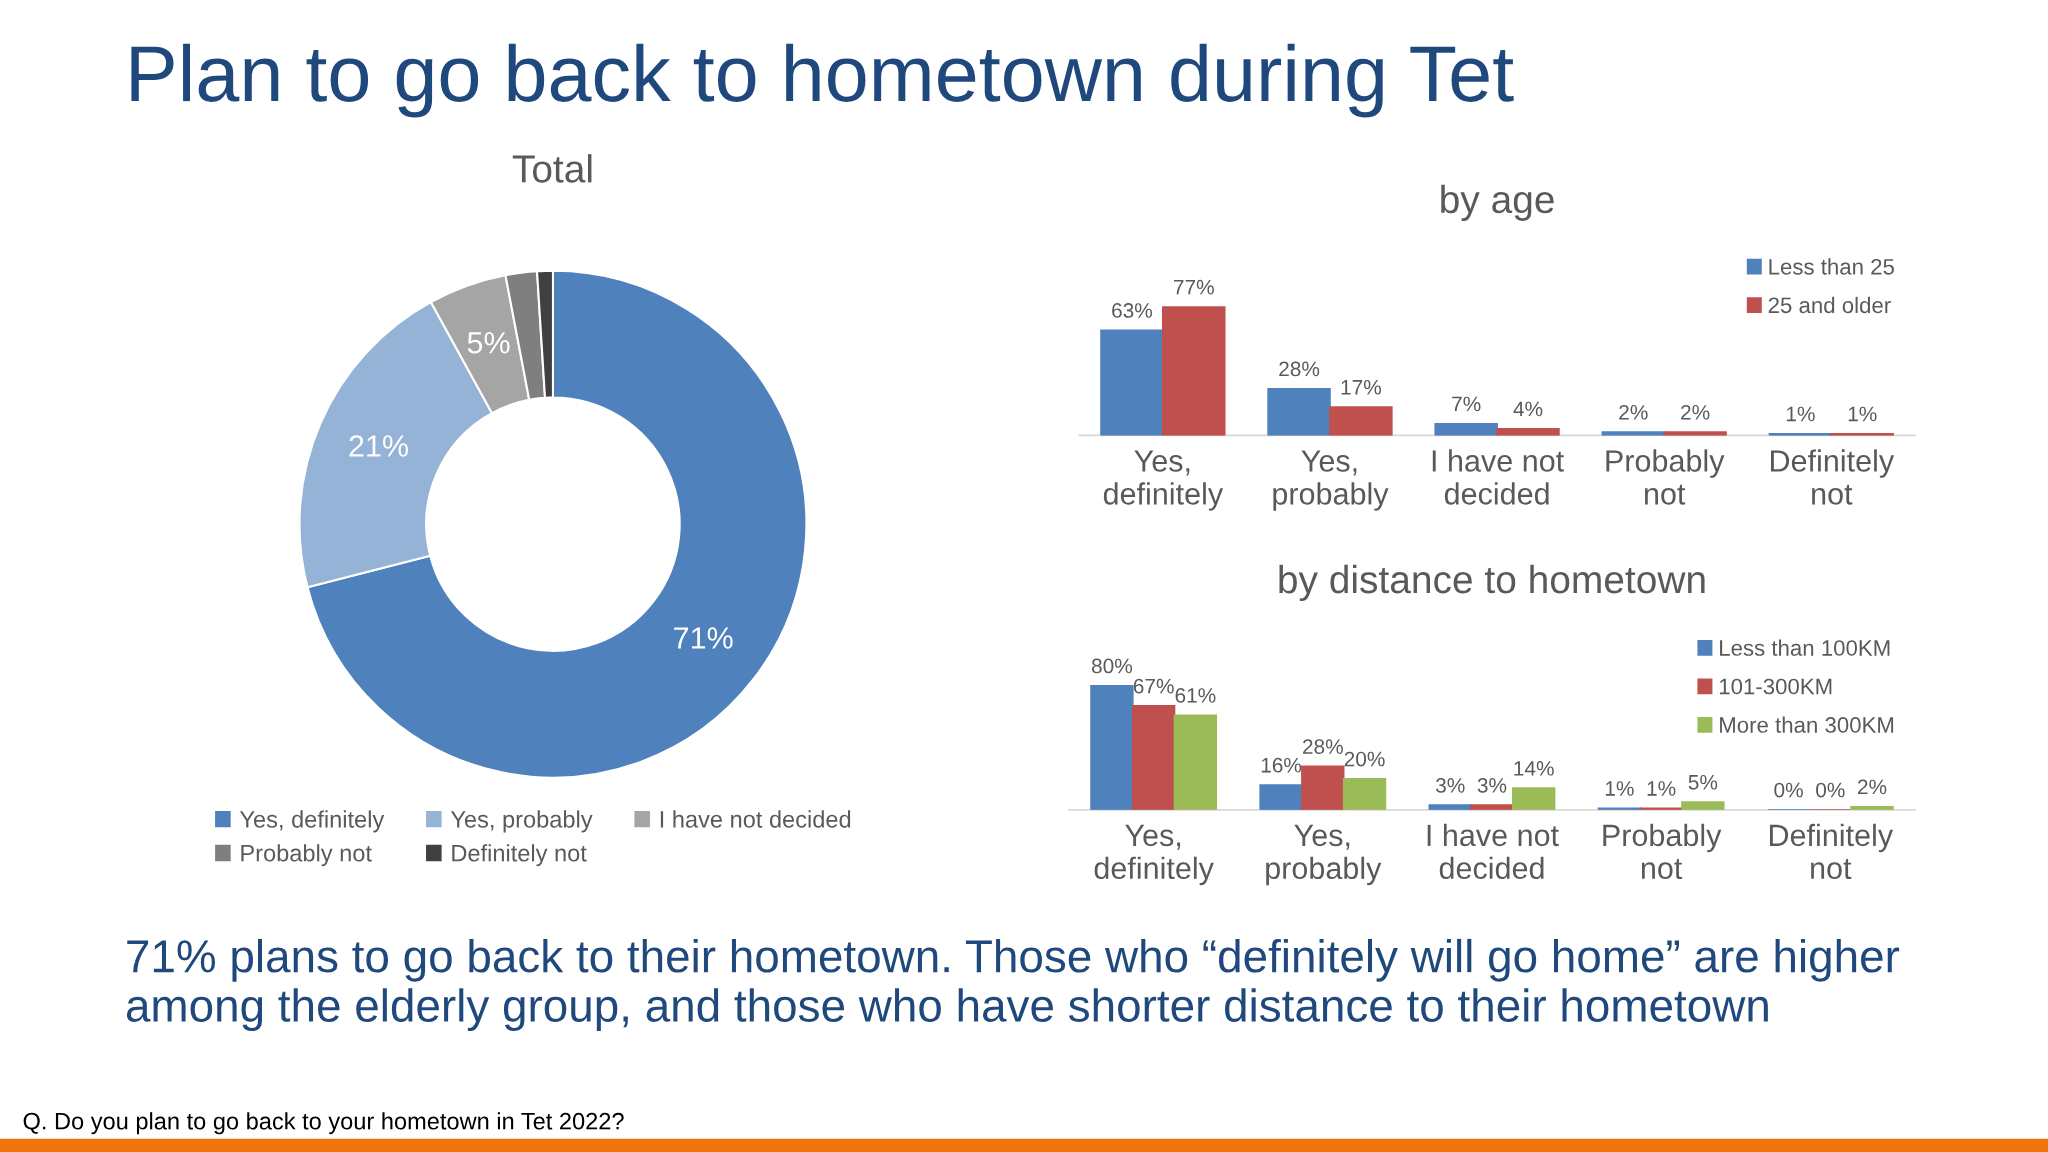  What do you see at coordinates (1013, 985) in the screenshot?
I see `text: 71% plans to go back to their hometown. Those who “definitely will go home” are higher among the elderly group, and those who have shorter distance to their hometown` at bounding box center [1013, 985].